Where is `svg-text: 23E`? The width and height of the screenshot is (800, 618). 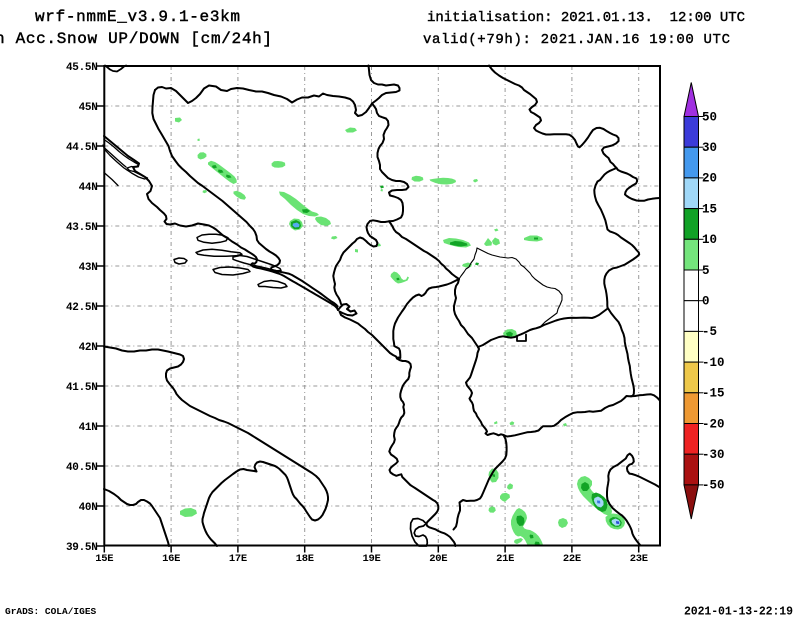
svg-text: 23E is located at coordinates (639, 559).